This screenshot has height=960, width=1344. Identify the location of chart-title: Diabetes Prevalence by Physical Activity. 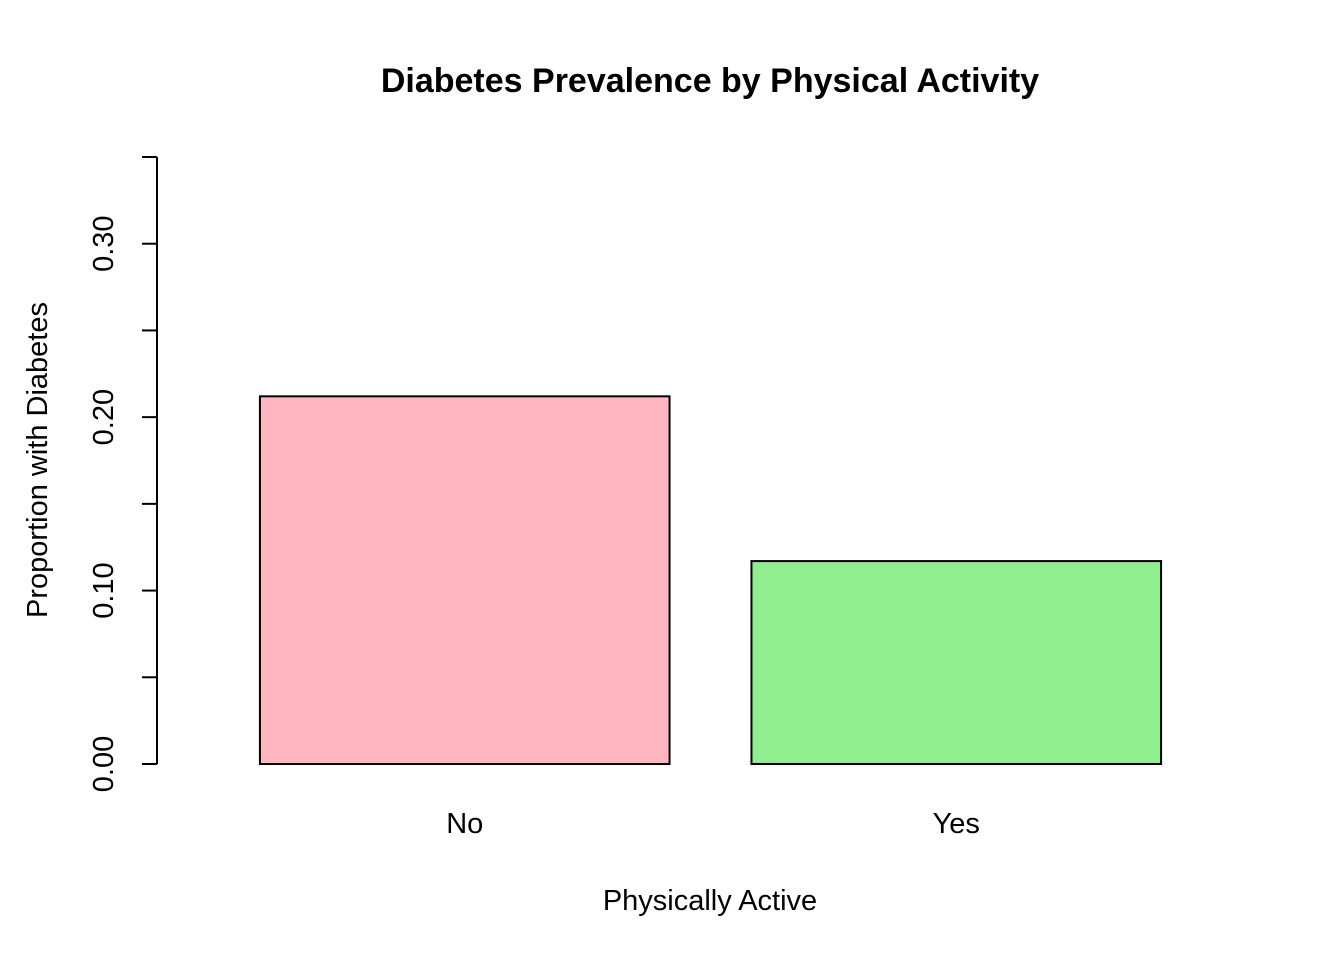
(710, 81).